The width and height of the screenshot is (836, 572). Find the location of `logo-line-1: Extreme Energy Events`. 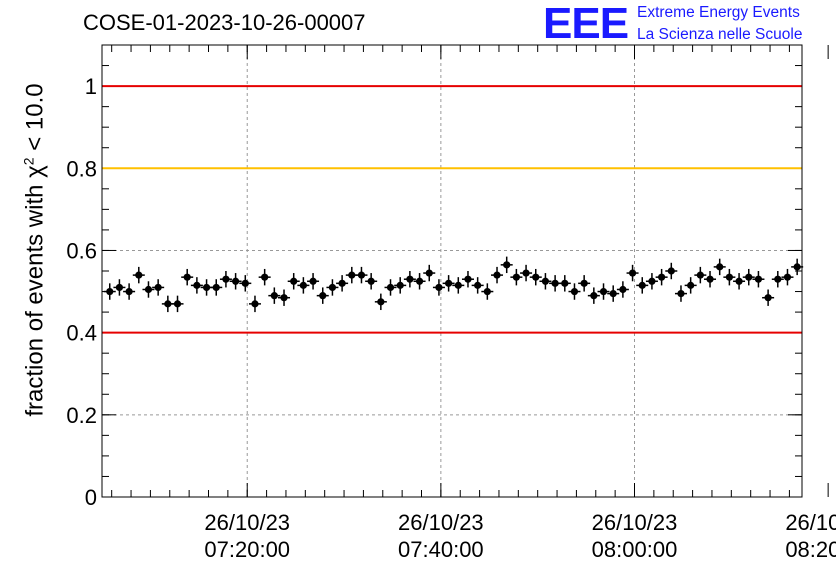

logo-line-1: Extreme Energy Events is located at coordinates (718, 12).